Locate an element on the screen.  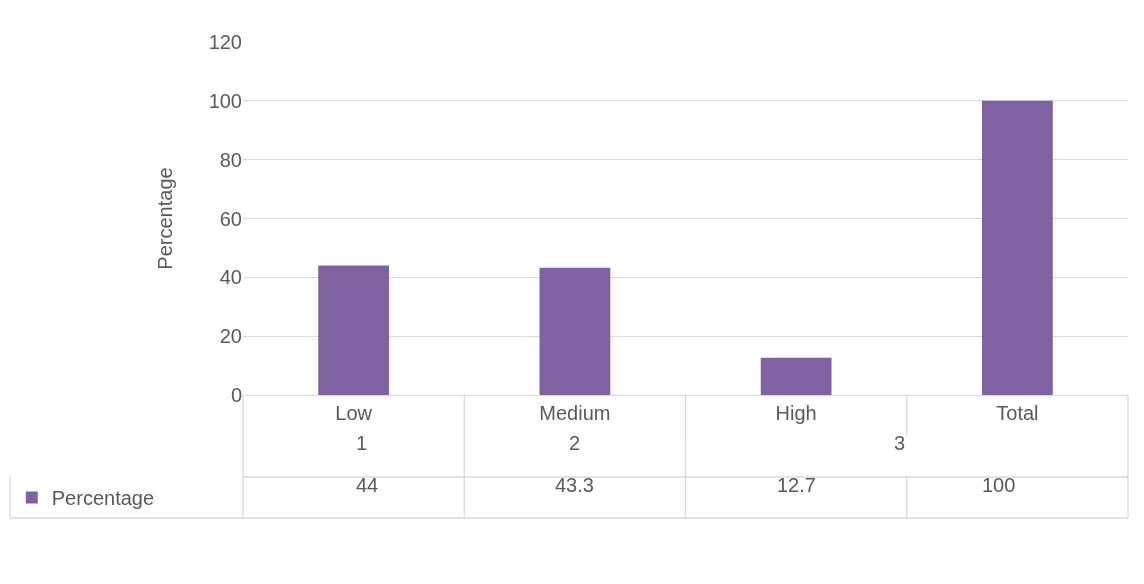
x-tick-label: Total is located at coordinates (1017, 413).